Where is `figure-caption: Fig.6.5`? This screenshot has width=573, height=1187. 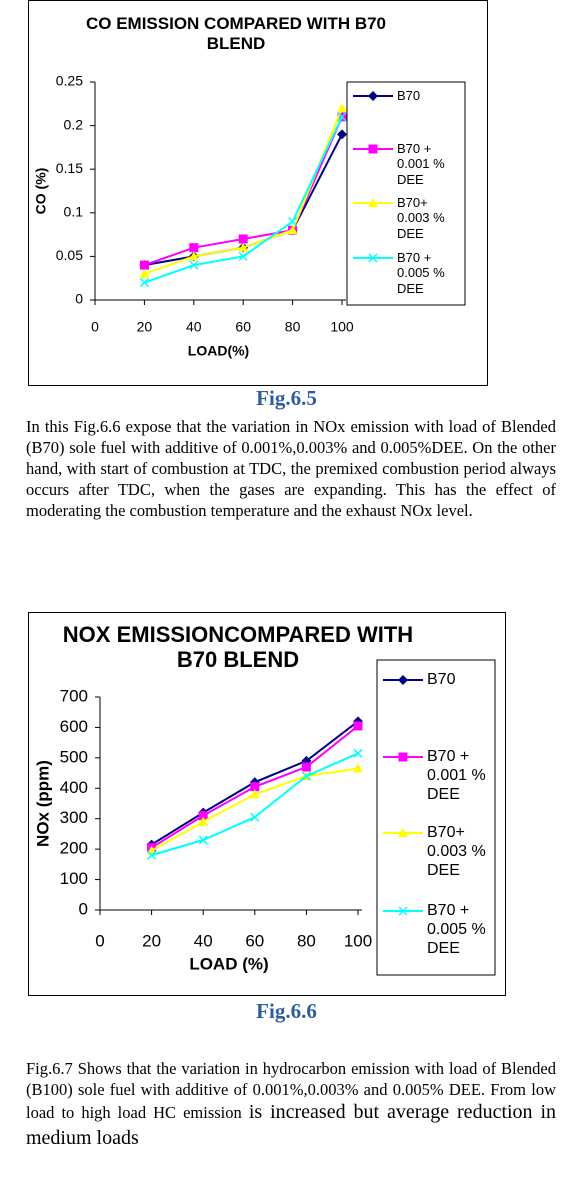 figure-caption: Fig.6.5 is located at coordinates (286, 398).